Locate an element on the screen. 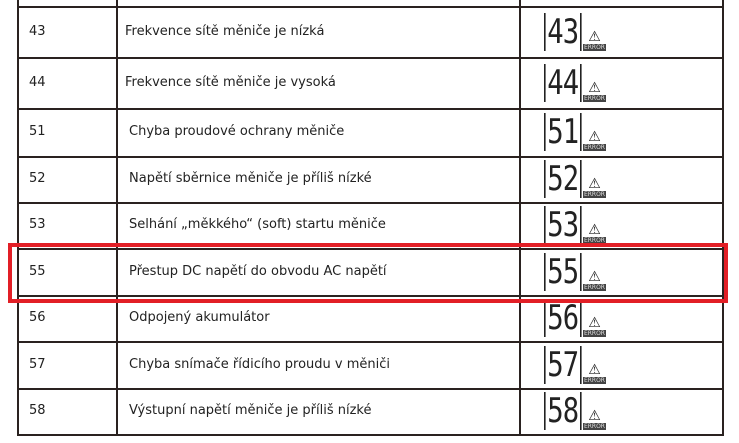 The height and width of the screenshot is (443, 739). fault-description: Chyba proudové ochrany měniče is located at coordinates (237, 131).